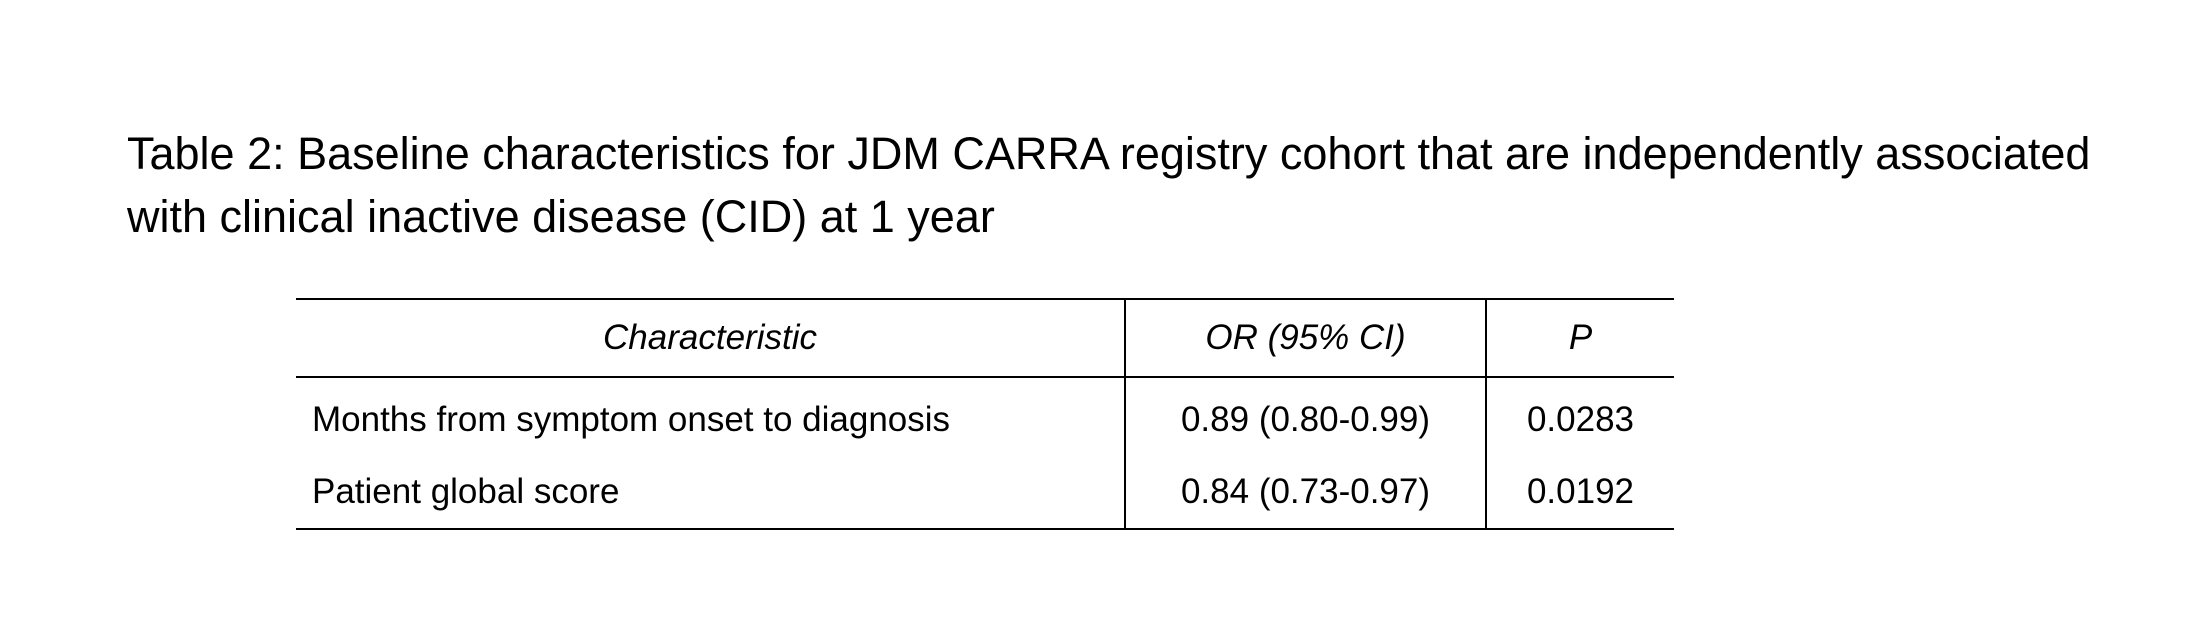  Describe the element at coordinates (1579, 416) in the screenshot. I see `cell-p: 0.0283` at that location.